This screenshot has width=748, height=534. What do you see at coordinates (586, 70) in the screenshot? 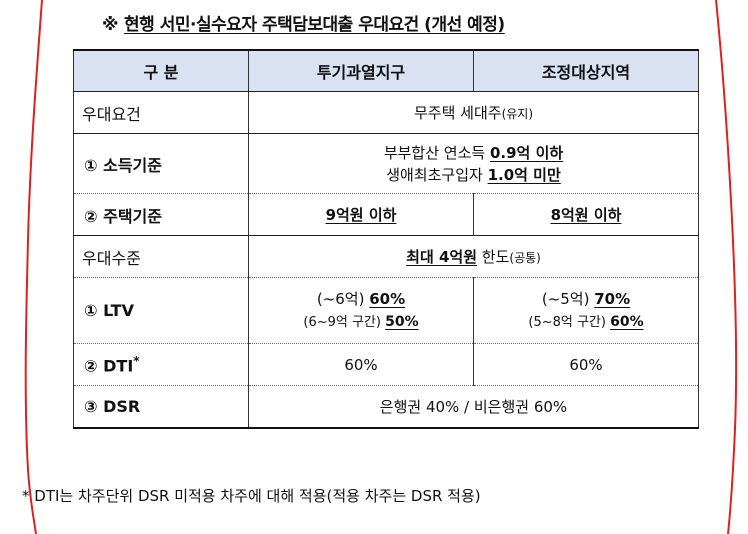
I see `header-adjustment-zone: 조정대상지역` at bounding box center [586, 70].